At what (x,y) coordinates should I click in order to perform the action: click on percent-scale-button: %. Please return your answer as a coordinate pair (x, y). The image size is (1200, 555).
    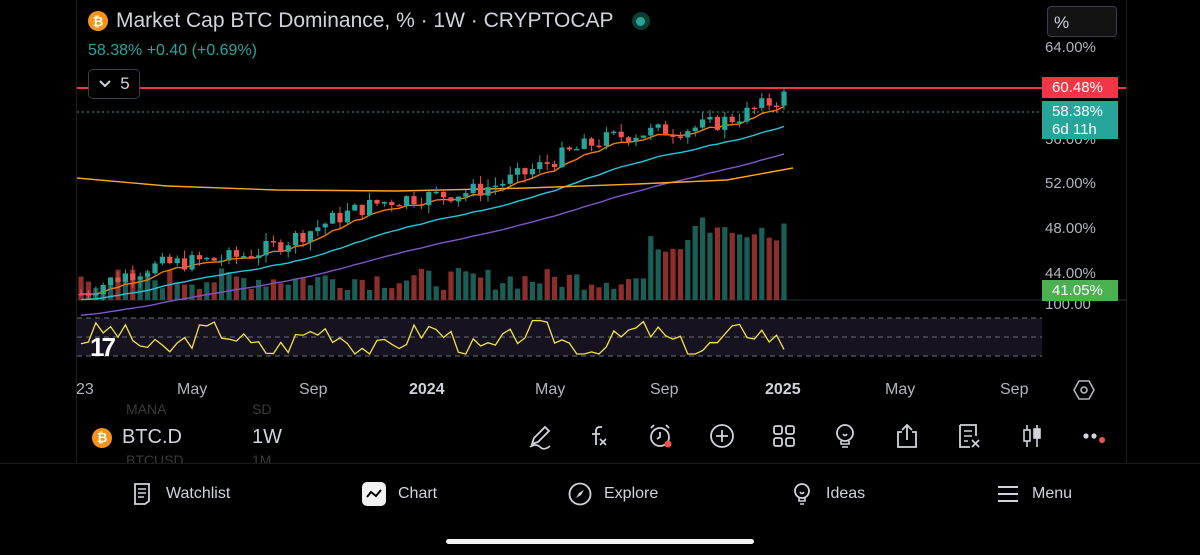
    Looking at the image, I should click on (1082, 21).